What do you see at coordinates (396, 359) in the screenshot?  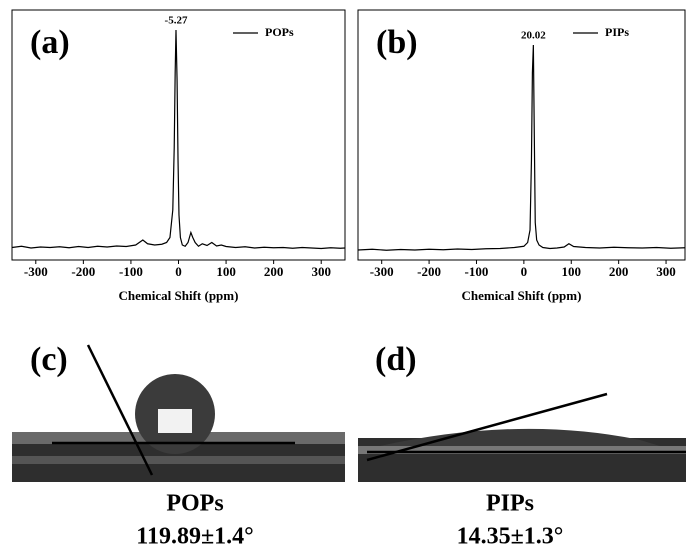 I see `panel-label: (d)` at bounding box center [396, 359].